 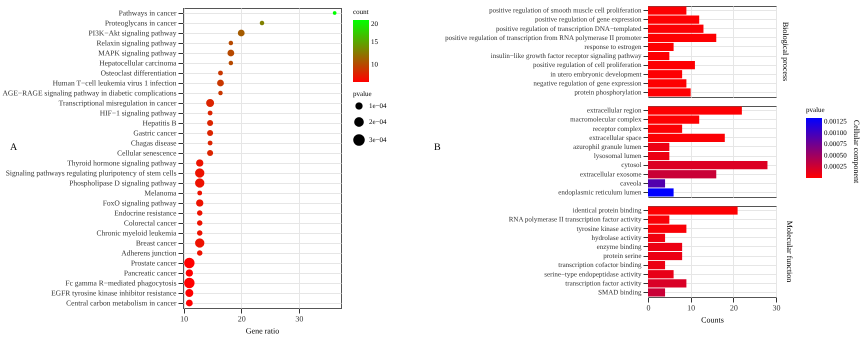 I want to click on x-axis-title: Gene ratio, so click(x=263, y=331).